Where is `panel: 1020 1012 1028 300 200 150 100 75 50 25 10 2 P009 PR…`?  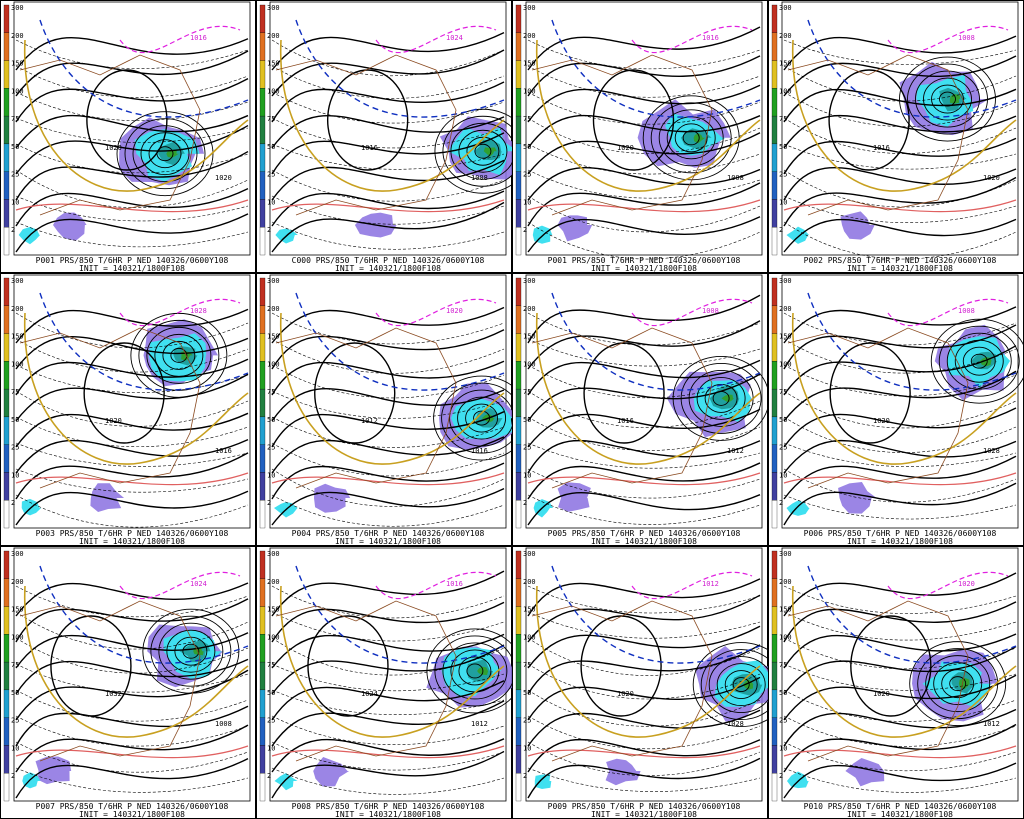
panel: 1020 1012 1028 300 200 150 100 75 50 25 10 2 P009 PR… is located at coordinates (651, 682).